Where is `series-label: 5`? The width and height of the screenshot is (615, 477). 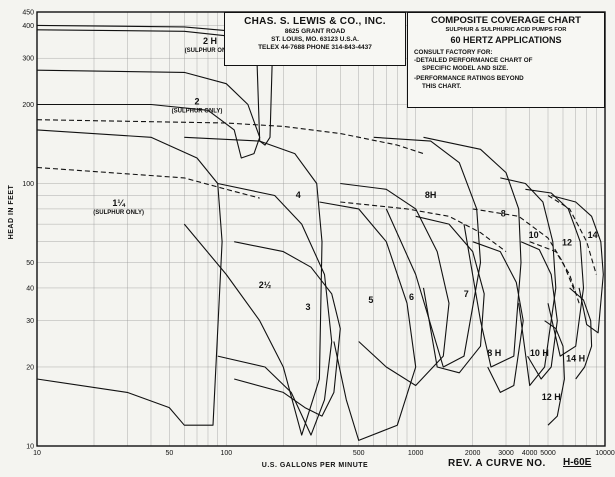 series-label: 5 is located at coordinates (370, 300).